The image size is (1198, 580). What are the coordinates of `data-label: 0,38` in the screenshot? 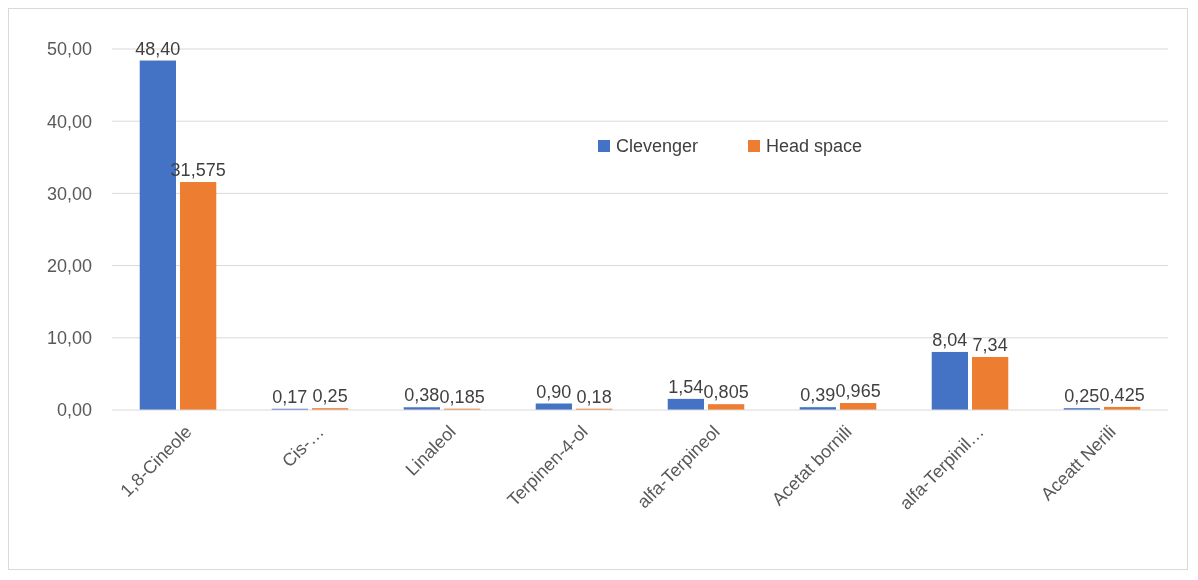 It's located at (422, 395).